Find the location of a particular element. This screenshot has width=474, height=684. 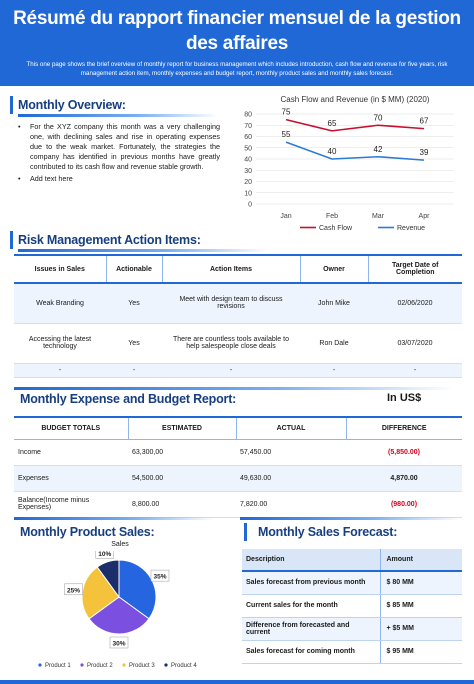

table-cell: 03/07/2020 is located at coordinates (415, 343).